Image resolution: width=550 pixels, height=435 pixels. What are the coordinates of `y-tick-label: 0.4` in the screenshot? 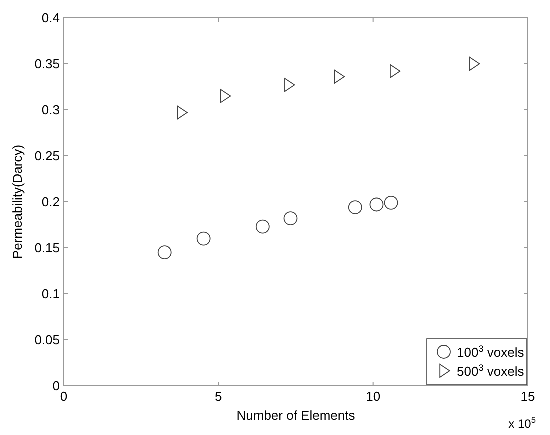 It's located at (51, 18).